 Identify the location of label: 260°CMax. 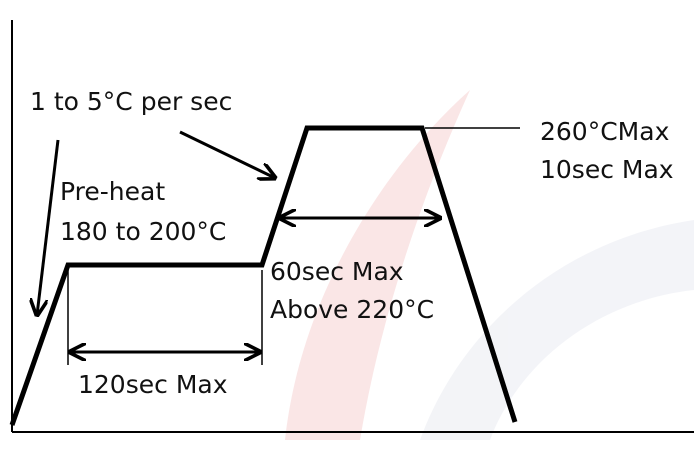
(604, 131).